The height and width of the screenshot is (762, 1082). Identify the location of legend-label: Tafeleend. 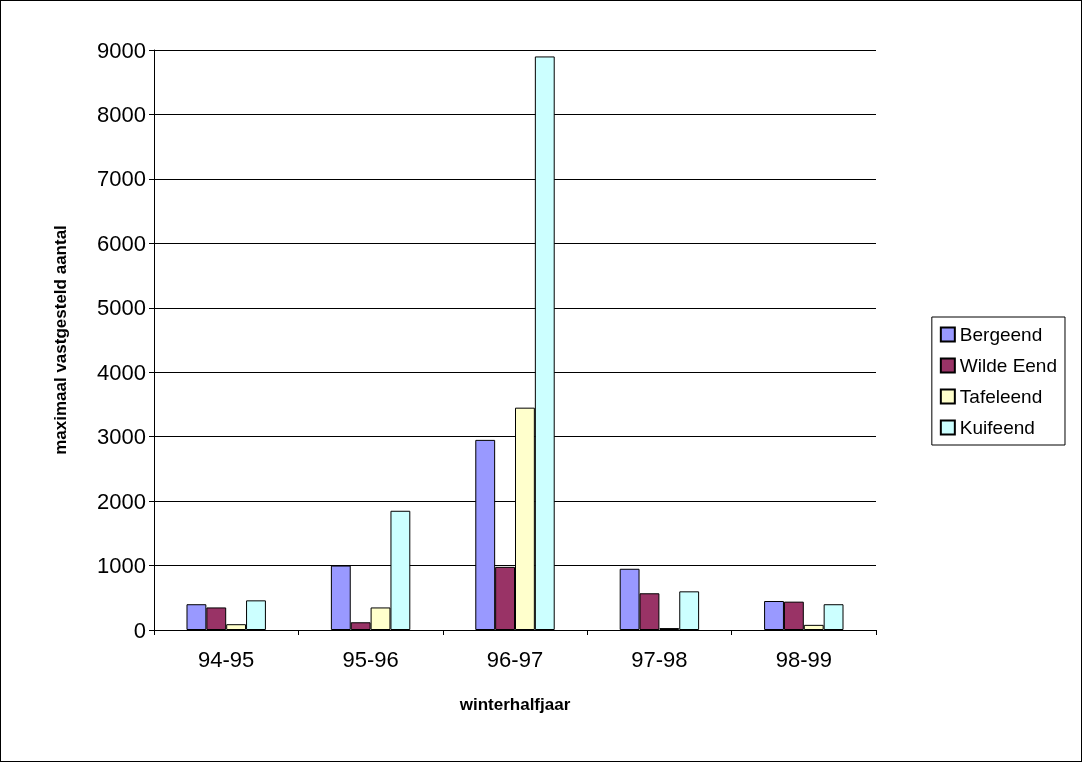
(1001, 396).